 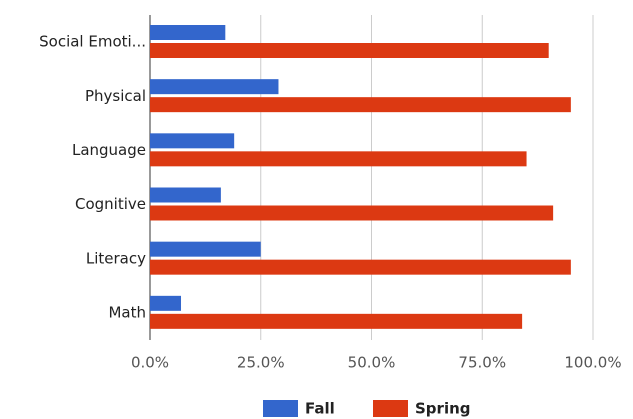 What do you see at coordinates (109, 150) in the screenshot?
I see `y-tick-label: Language` at bounding box center [109, 150].